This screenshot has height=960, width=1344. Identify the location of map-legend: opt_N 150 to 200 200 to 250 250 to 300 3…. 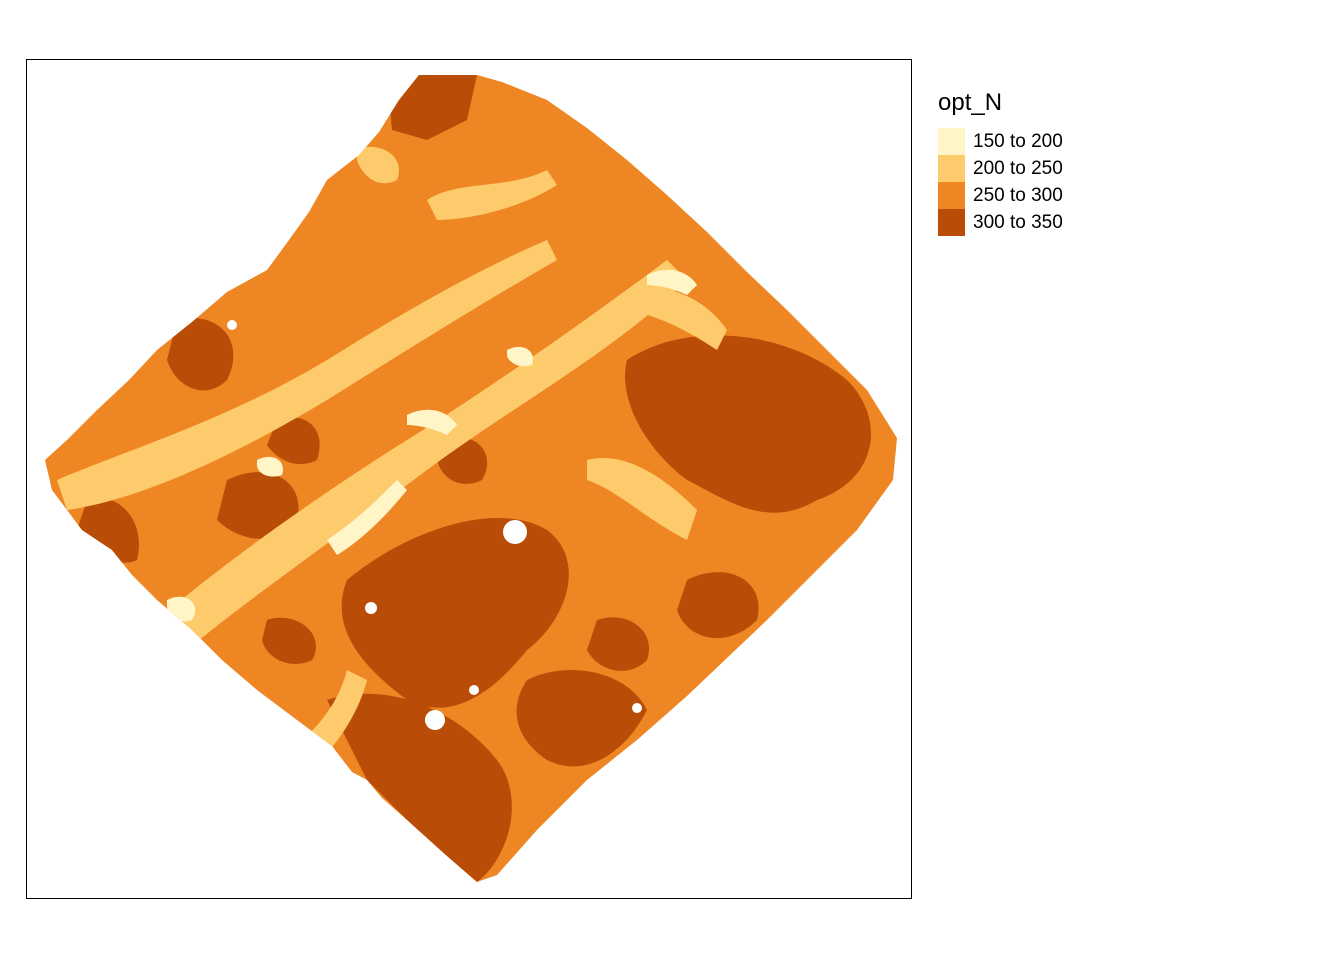
(1000, 162).